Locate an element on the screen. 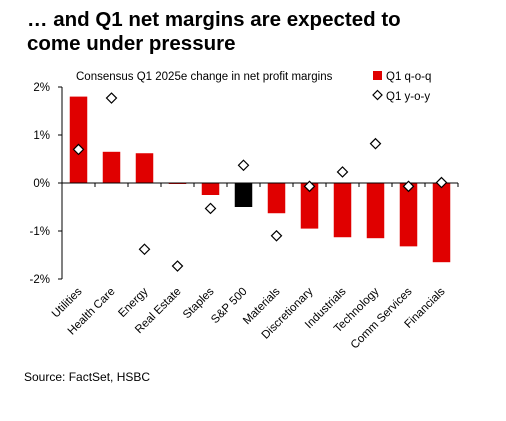  source-note: Source: FactSet, HSBC is located at coordinates (87, 377).